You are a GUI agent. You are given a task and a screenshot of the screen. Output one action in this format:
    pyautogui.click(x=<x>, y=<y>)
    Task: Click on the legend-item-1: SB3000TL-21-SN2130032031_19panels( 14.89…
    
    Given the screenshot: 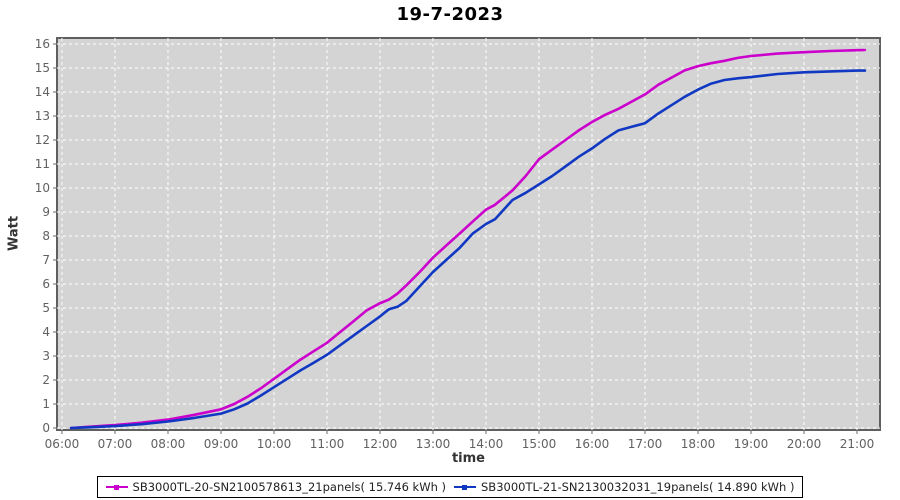 What is the action you would take?
    pyautogui.click(x=624, y=487)
    